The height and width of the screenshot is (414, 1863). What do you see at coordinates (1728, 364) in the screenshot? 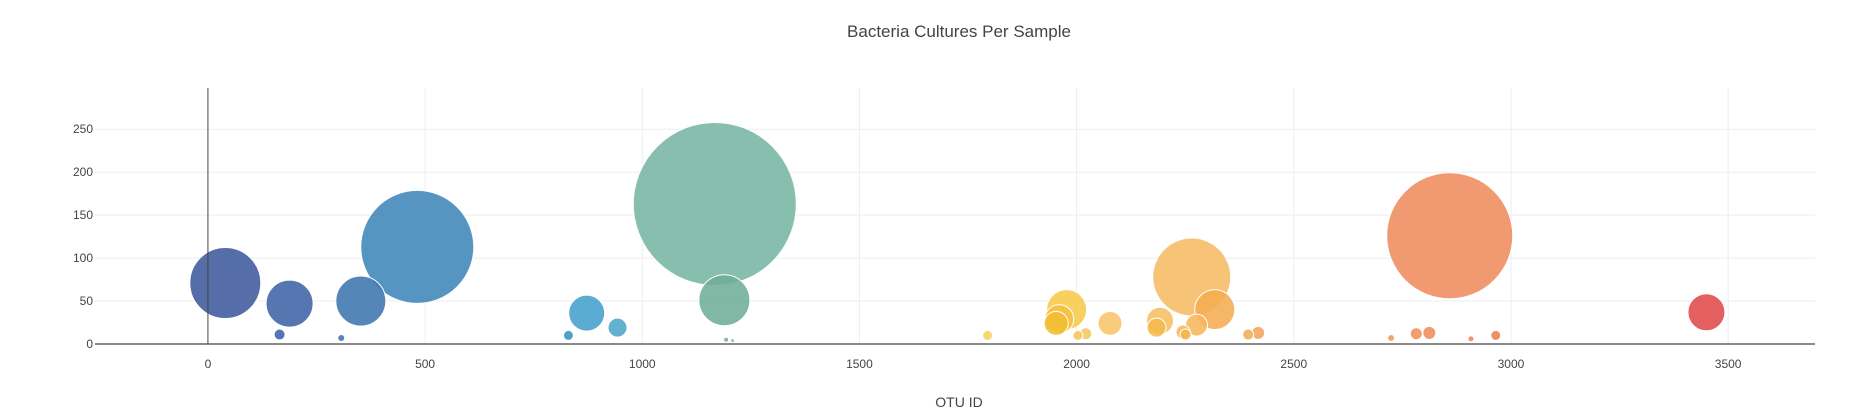
I see `x-tick-label: 3500` at bounding box center [1728, 364].